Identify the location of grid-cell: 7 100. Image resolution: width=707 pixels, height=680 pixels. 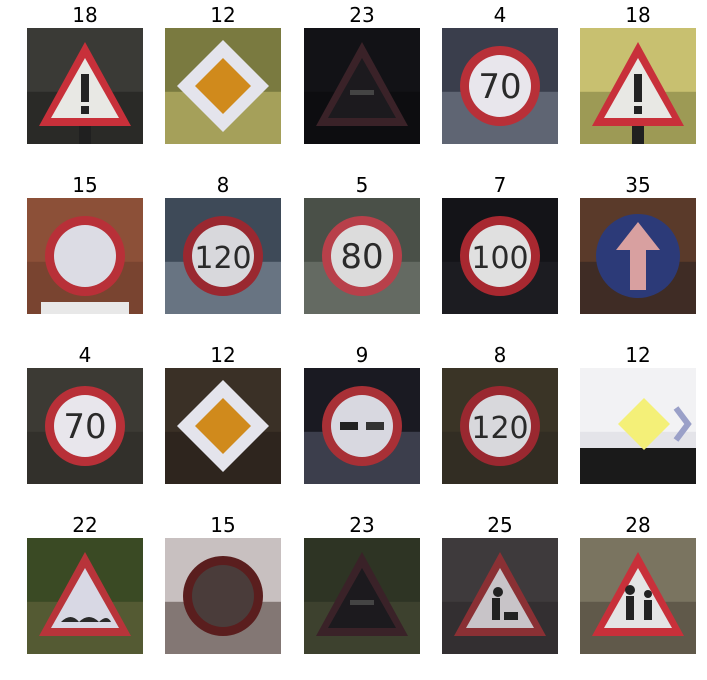
(500, 255).